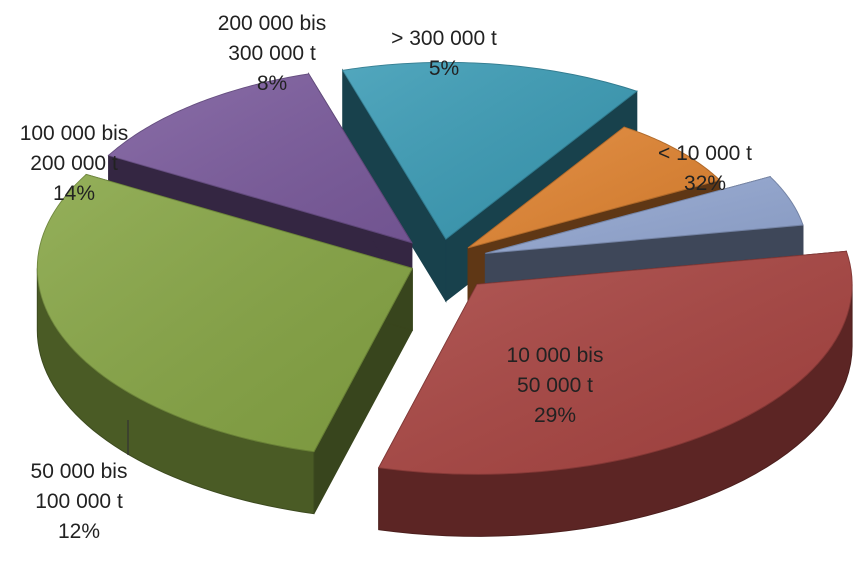  I want to click on slice-category-label: > 300 000 t, so click(444, 38).